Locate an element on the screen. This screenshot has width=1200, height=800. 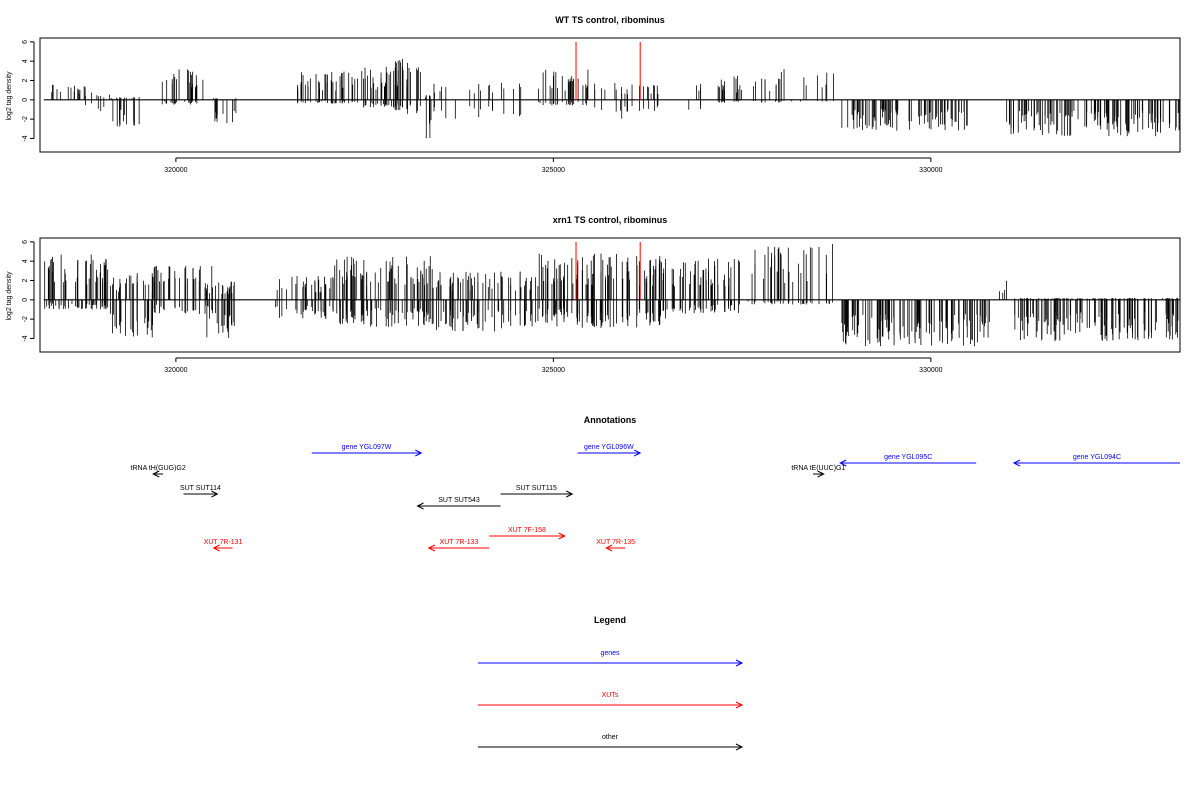
feature-label: tRNA tE(UUC)G1 is located at coordinates (818, 468).